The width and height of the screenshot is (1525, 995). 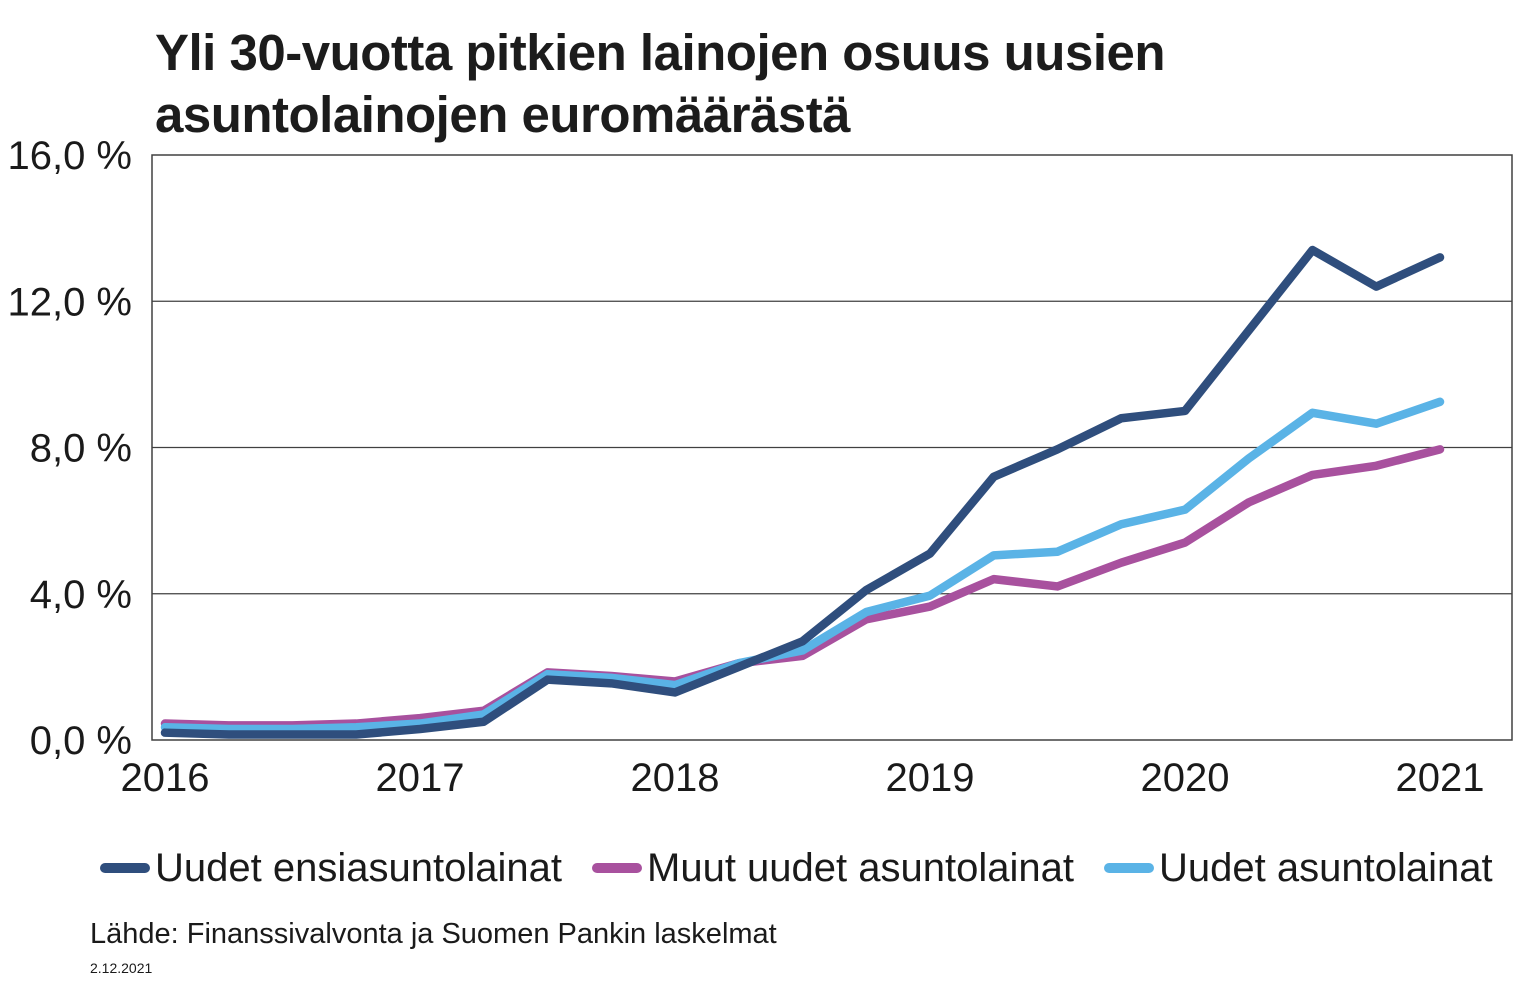 What do you see at coordinates (81, 449) in the screenshot?
I see `y-tick-label: 8,0 %` at bounding box center [81, 449].